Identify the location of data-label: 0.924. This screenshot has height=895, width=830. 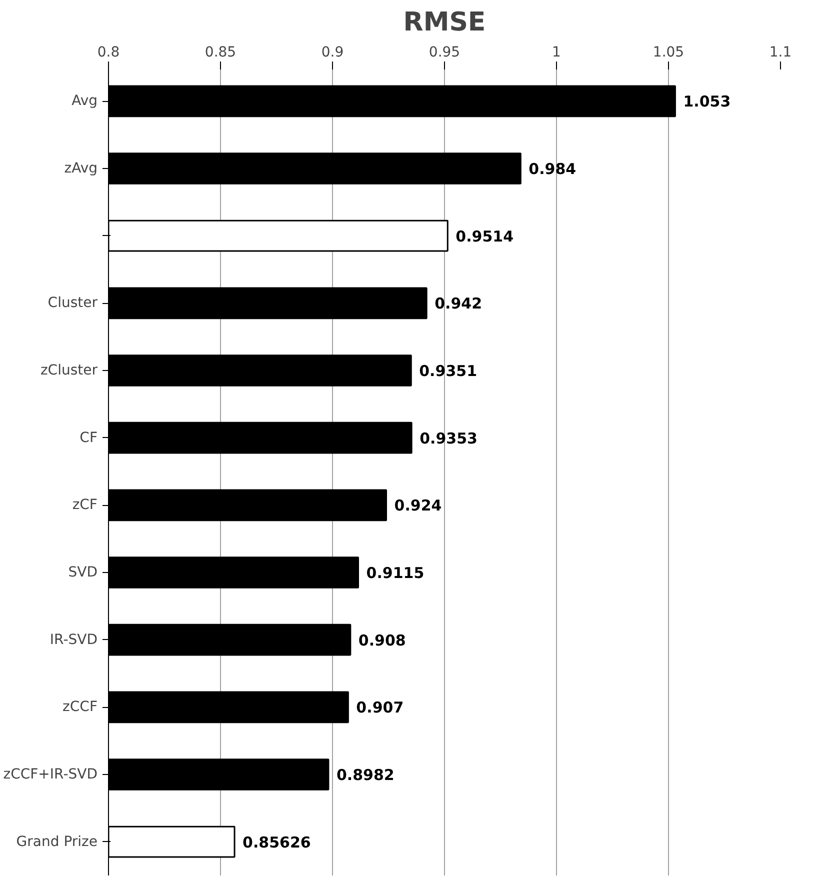
(418, 505).